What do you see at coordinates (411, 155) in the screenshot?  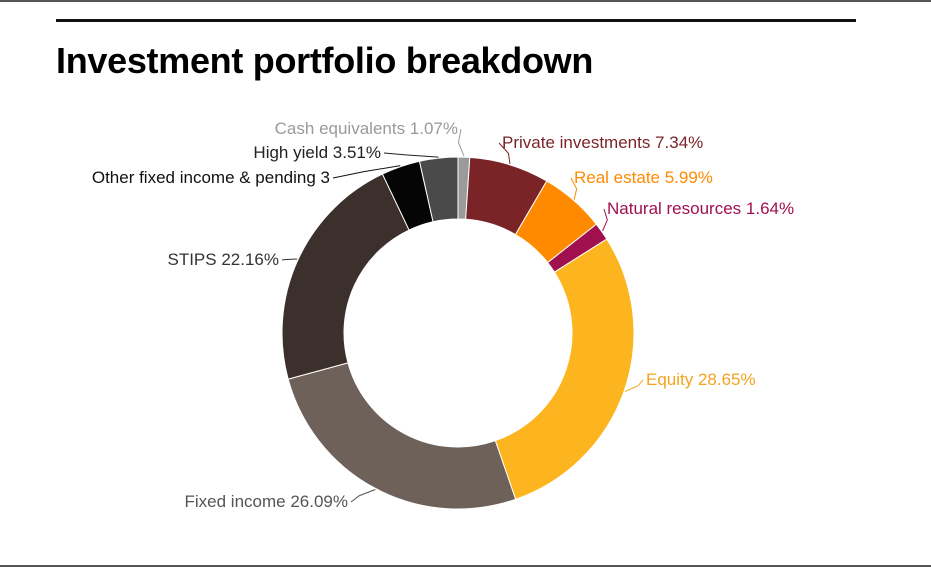 I see `leader-line-high-yield` at bounding box center [411, 155].